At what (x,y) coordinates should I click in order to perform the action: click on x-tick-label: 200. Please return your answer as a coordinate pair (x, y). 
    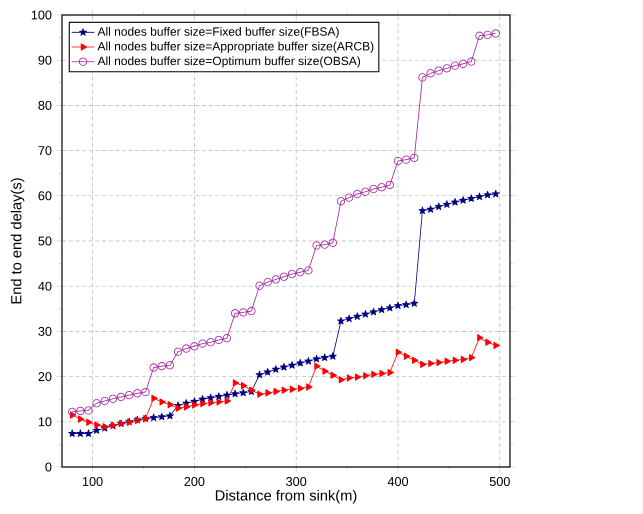
    Looking at the image, I should click on (194, 481).